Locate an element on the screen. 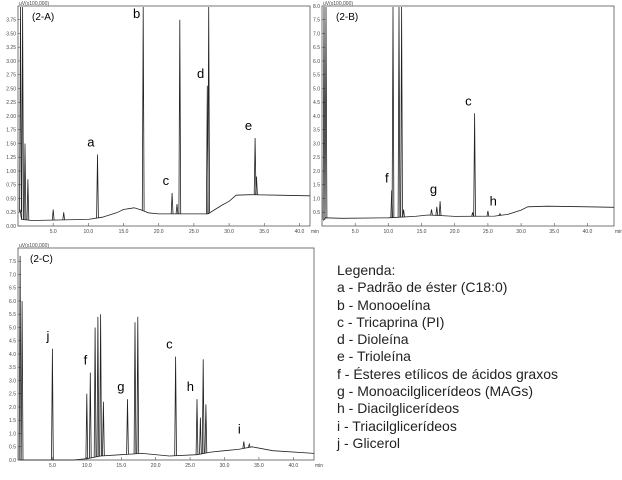 This screenshot has width=622, height=480. x-tick-label: 40.0 is located at coordinates (300, 232).